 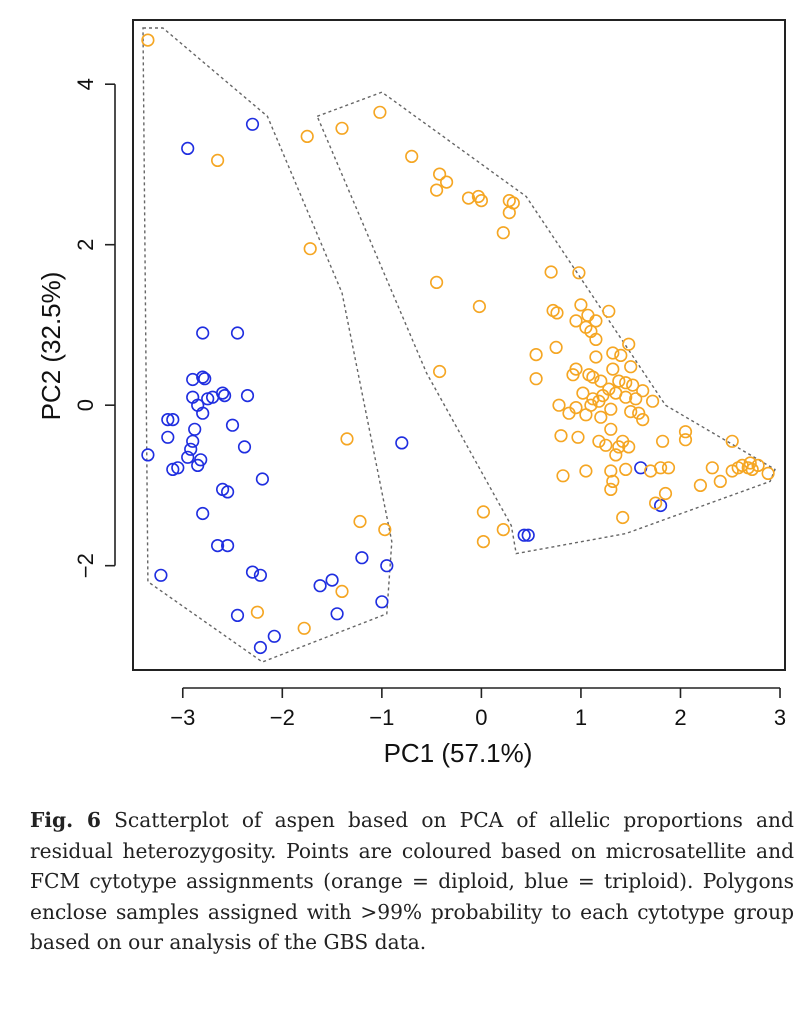 I want to click on y-tick-label: 4, so click(x=85, y=84).